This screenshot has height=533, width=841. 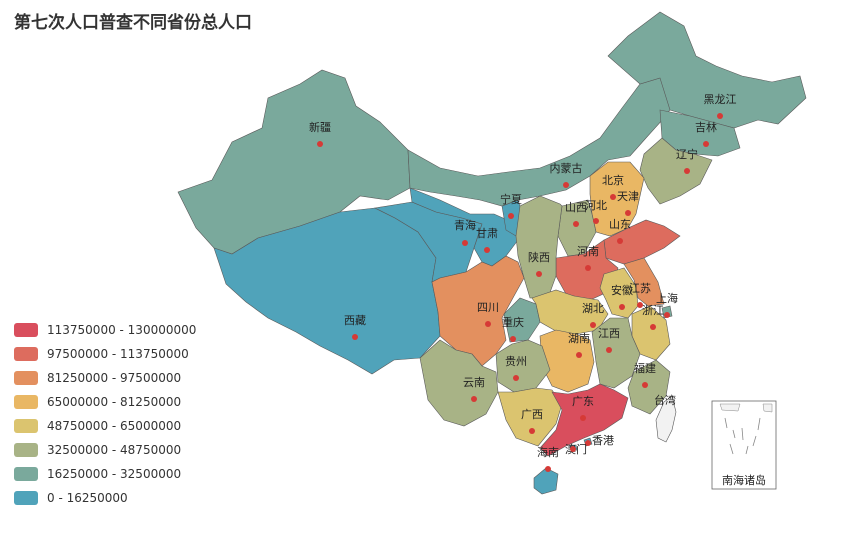 I want to click on province-label: 安徽, so click(x=622, y=290).